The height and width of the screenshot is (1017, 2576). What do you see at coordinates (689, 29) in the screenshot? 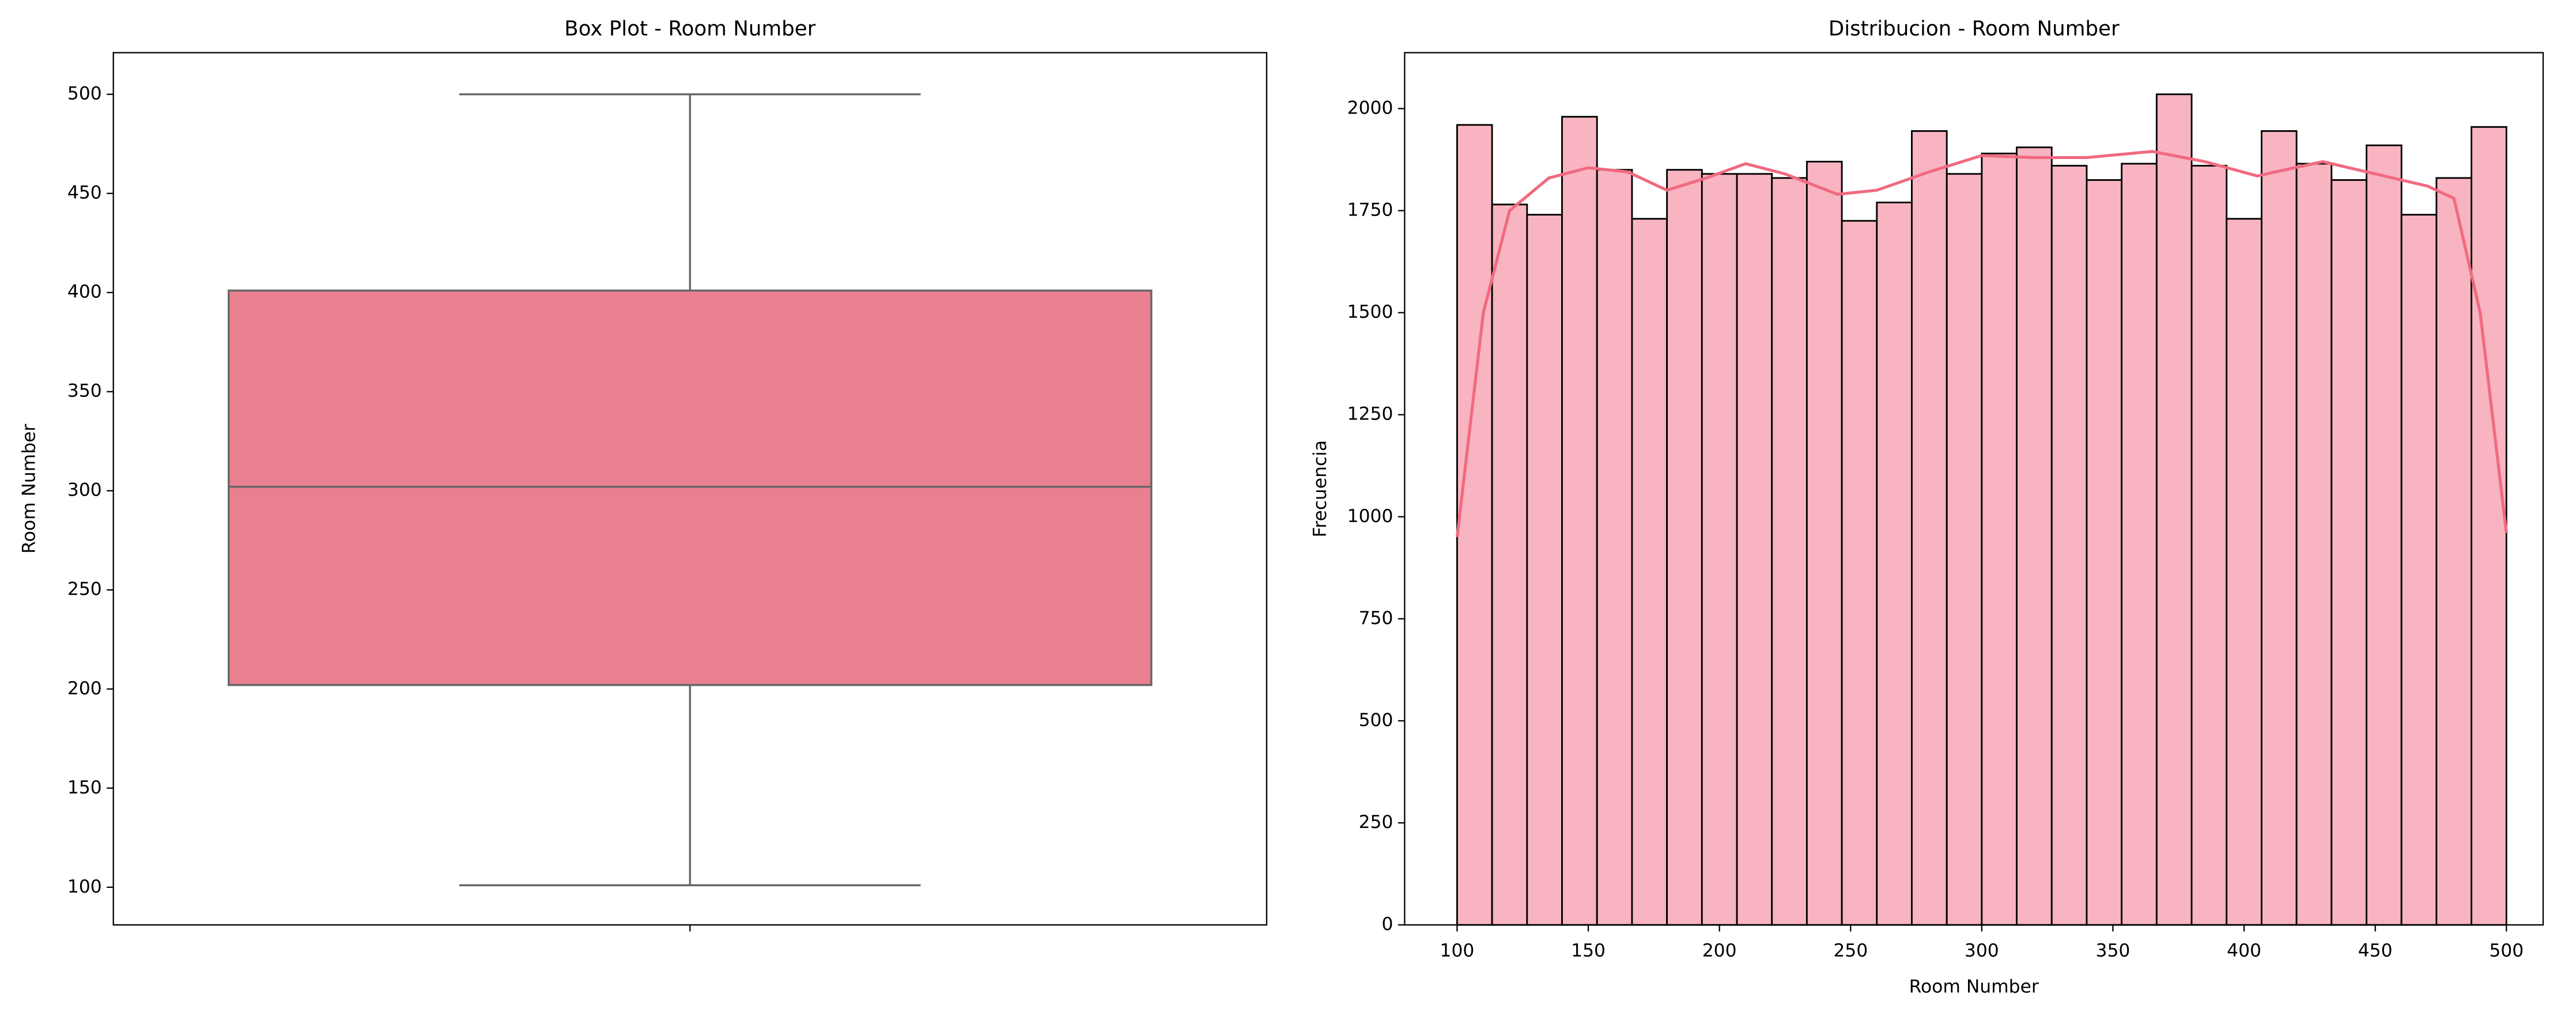
I see `chart-title: Box Plot - Room Number` at bounding box center [689, 29].